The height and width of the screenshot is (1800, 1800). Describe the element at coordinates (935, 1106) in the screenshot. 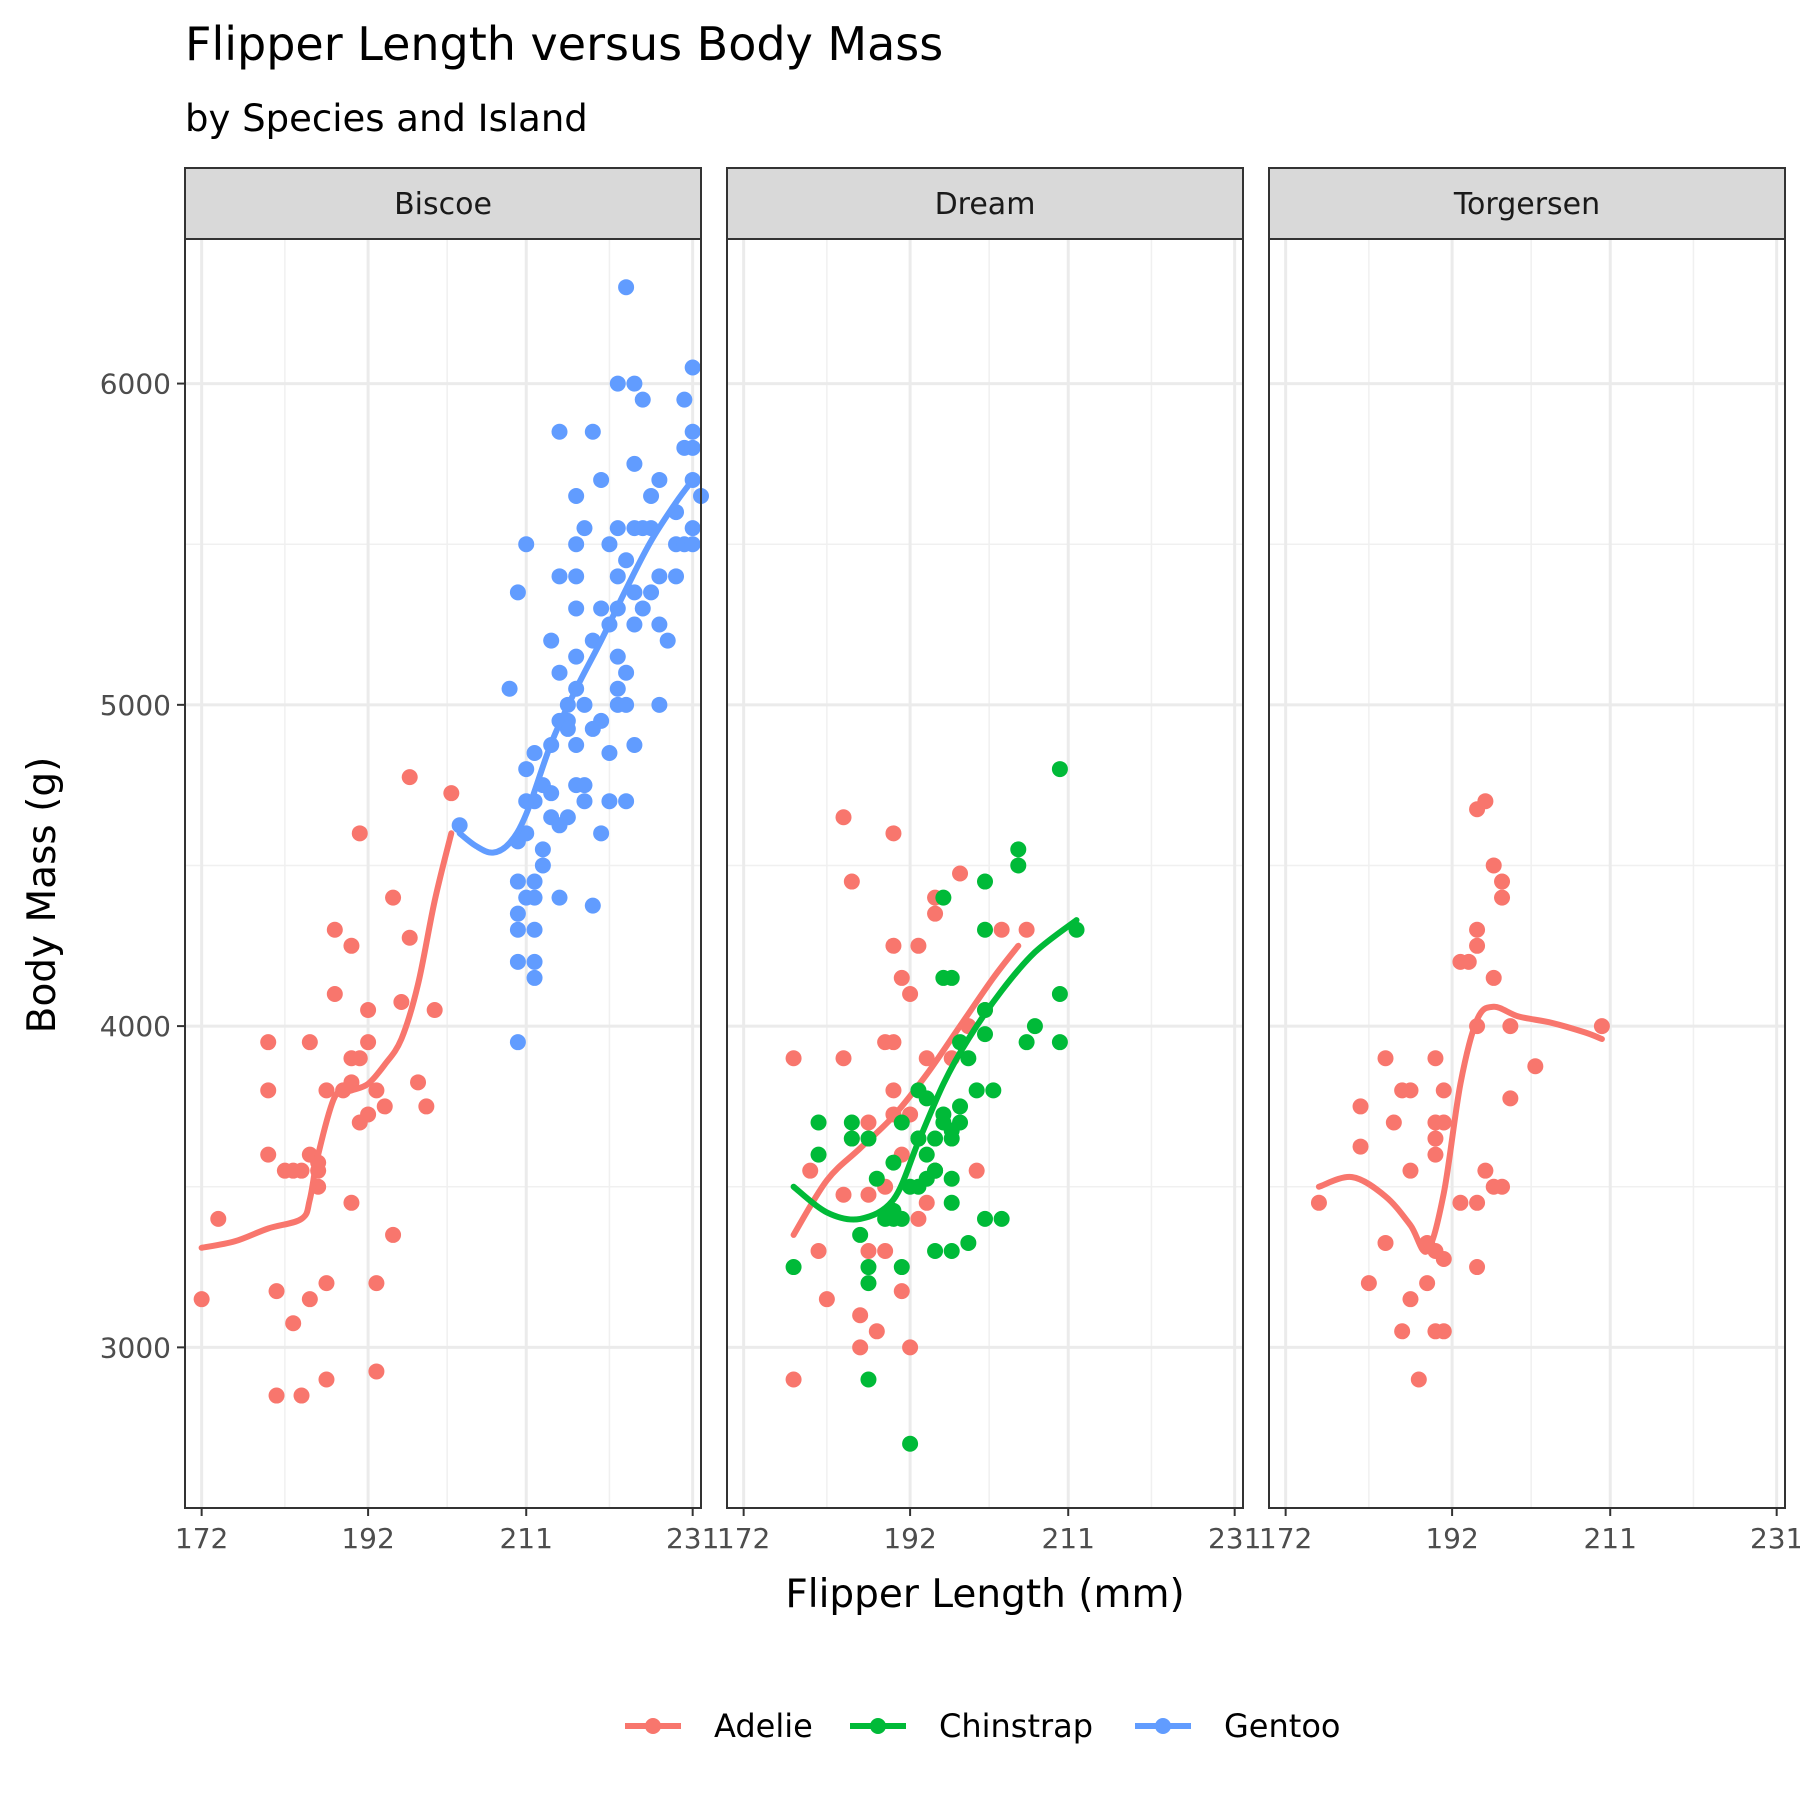

I see `series-chinstrap` at that location.